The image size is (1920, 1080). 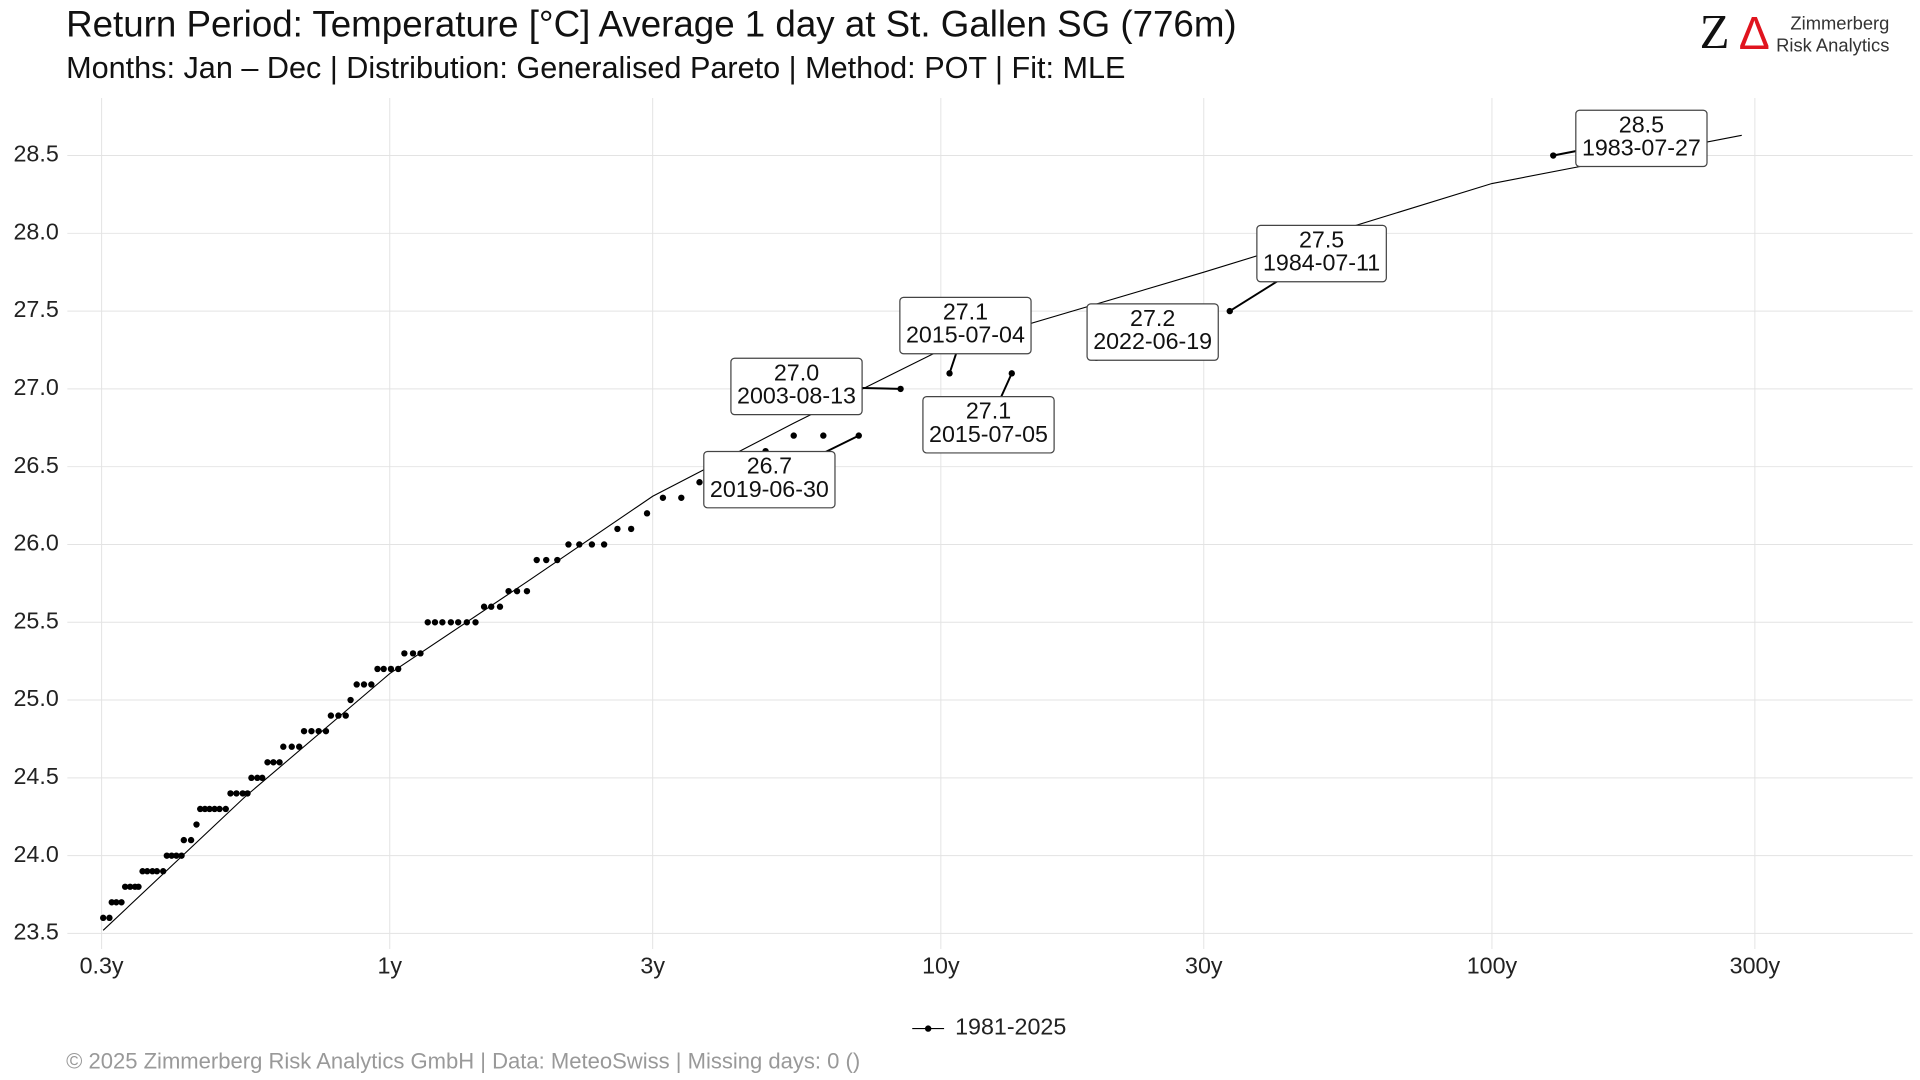 I want to click on annotation-value: 28.5, so click(x=1641, y=124).